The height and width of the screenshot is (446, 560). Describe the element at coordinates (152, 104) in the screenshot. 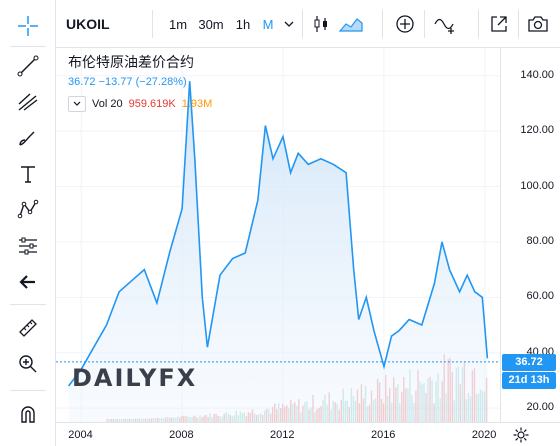

I see `volume-value-1: 959.619K` at that location.